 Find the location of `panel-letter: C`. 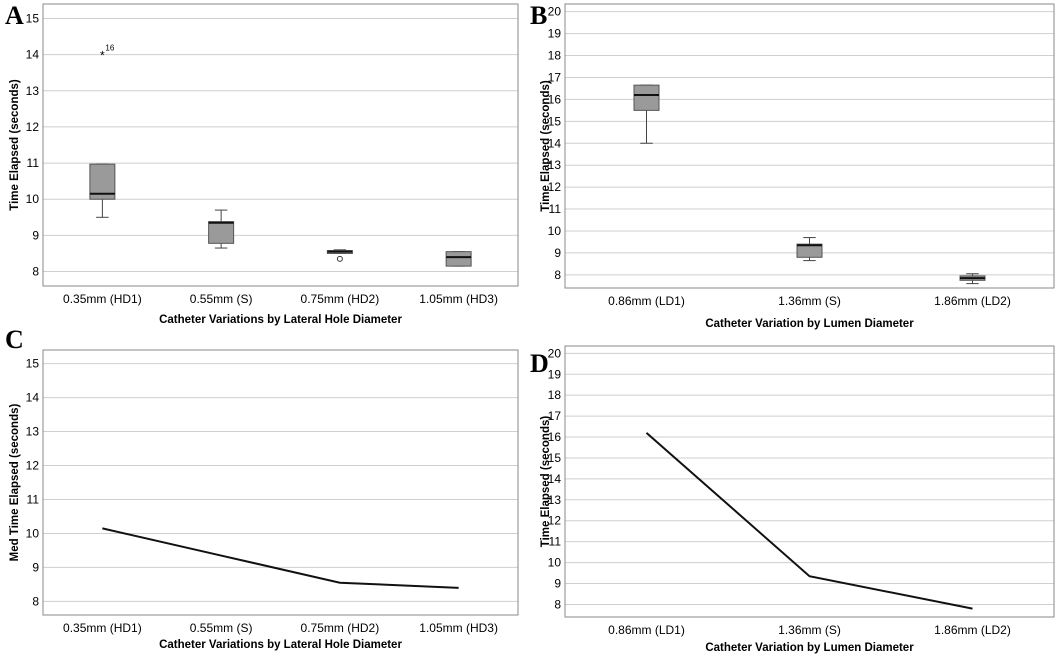

panel-letter: C is located at coordinates (14, 339).